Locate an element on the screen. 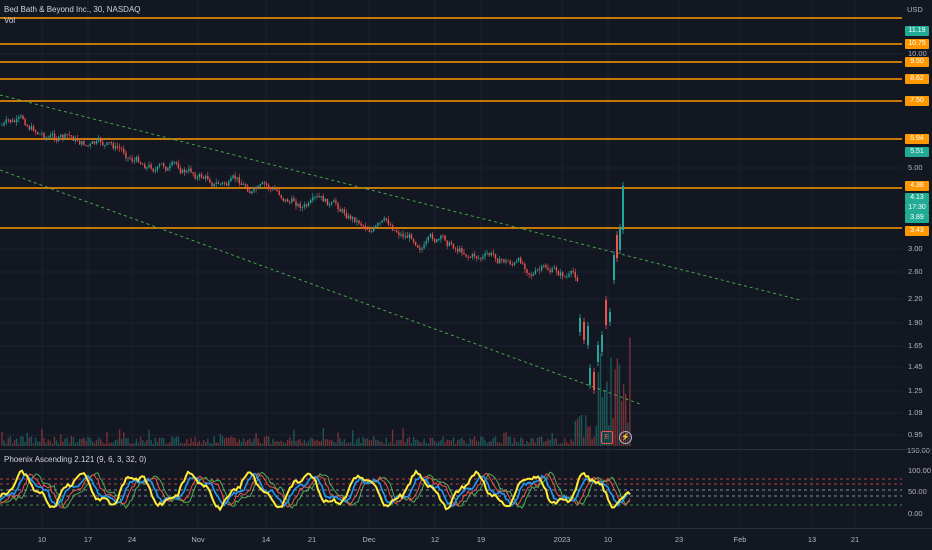 The height and width of the screenshot is (550, 932). date-axis-label: 14 is located at coordinates (266, 539).